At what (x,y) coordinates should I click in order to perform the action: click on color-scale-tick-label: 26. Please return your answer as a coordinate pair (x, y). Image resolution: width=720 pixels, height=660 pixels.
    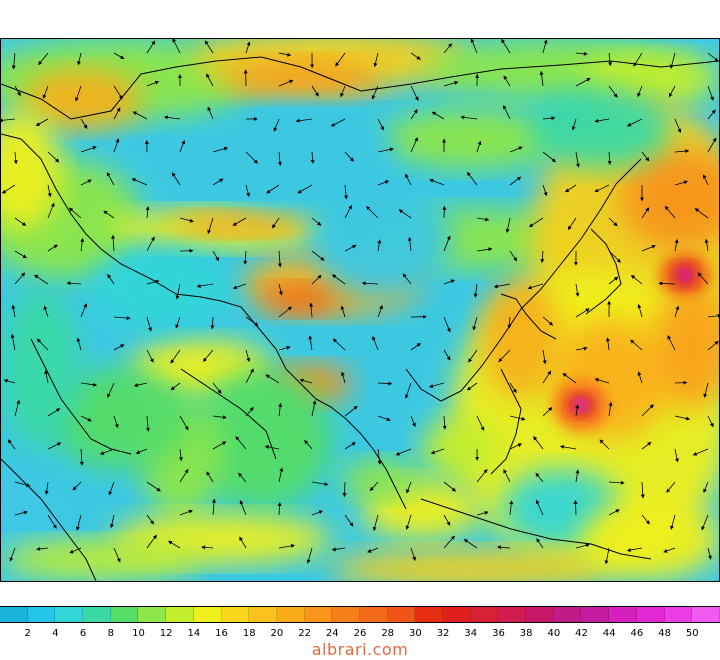
    Looking at the image, I should click on (360, 633).